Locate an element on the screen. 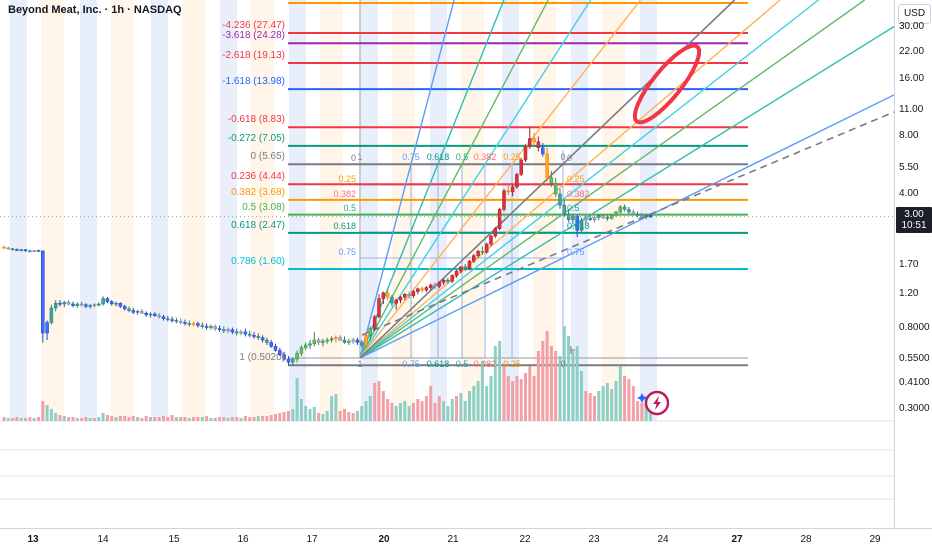 This screenshot has height=550, width=932. price-axis-label: 0.5500 is located at coordinates (914, 358).